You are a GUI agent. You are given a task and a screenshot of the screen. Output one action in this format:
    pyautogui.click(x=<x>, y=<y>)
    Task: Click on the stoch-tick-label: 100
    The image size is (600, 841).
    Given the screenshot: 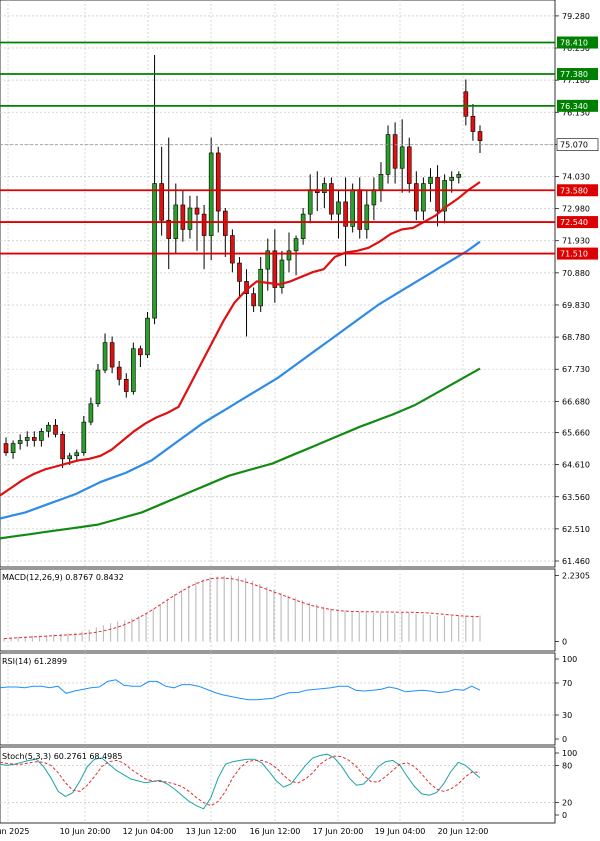 What is the action you would take?
    pyautogui.click(x=569, y=753)
    